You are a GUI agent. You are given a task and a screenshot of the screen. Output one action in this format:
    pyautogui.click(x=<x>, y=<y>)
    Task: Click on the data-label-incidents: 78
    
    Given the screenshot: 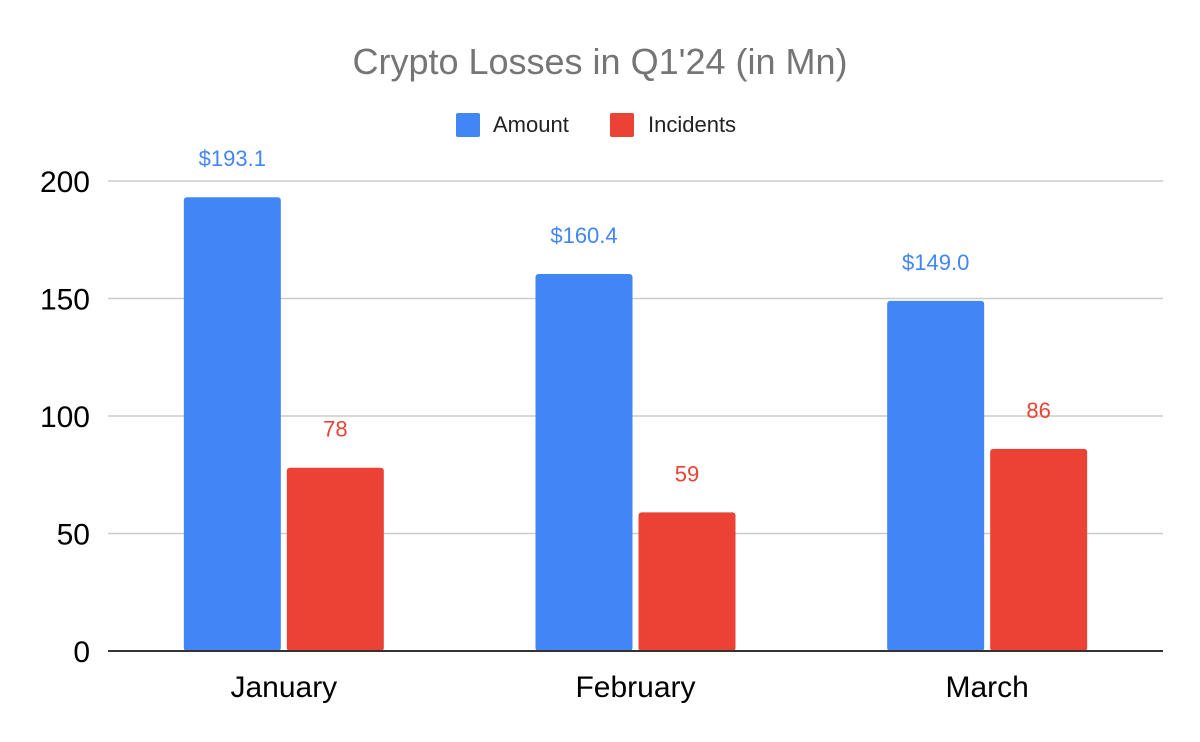 What is the action you would take?
    pyautogui.click(x=335, y=429)
    